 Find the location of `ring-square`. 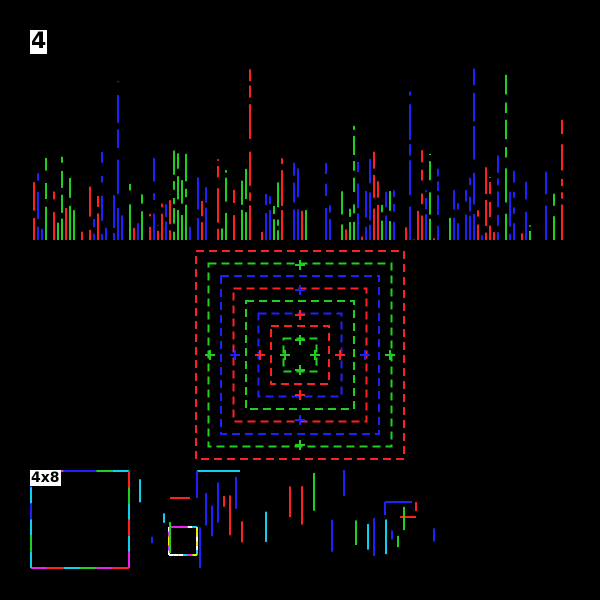

ring-square is located at coordinates (300, 355).